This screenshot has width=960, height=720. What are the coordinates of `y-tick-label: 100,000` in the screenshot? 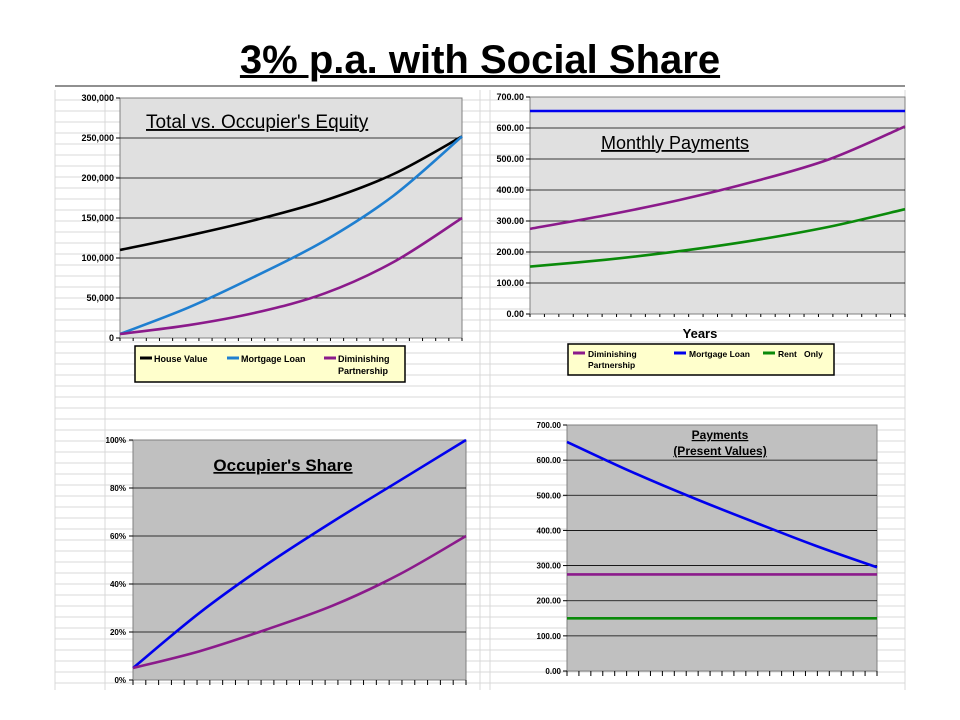 It's located at (97, 258).